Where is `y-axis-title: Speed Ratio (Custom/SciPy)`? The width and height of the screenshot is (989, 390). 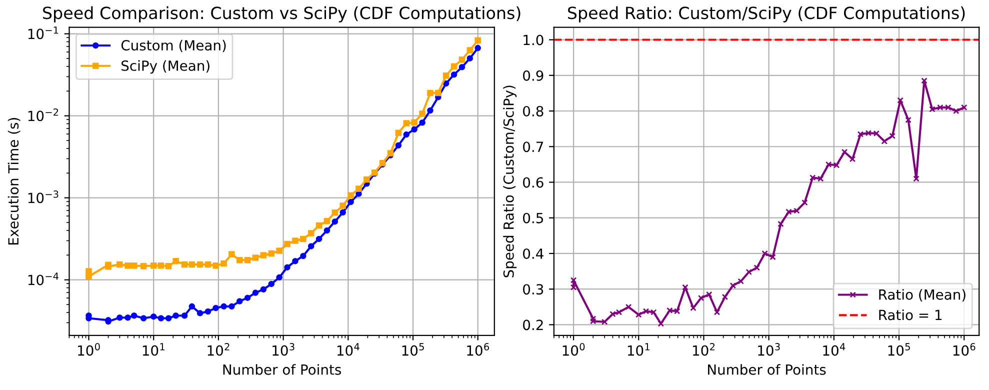
y-axis-title: Speed Ratio (Custom/SciPy) is located at coordinates (510, 182).